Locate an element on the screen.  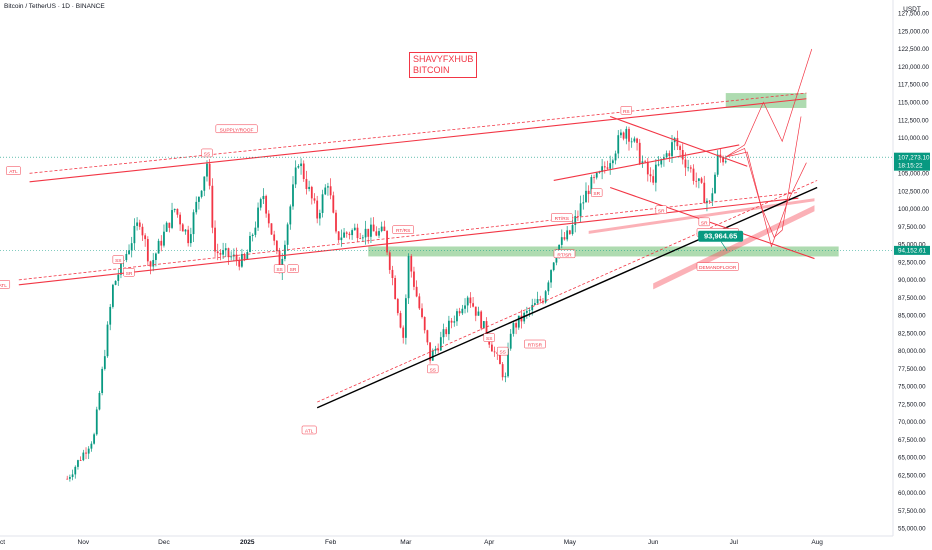
callout-label: 93,964.65 is located at coordinates (720, 236).